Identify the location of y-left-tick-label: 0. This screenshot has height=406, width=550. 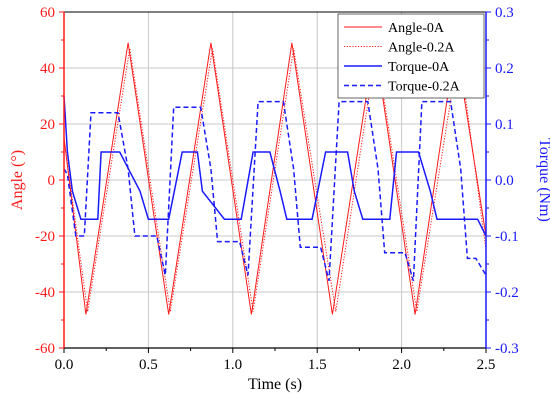
(52, 181).